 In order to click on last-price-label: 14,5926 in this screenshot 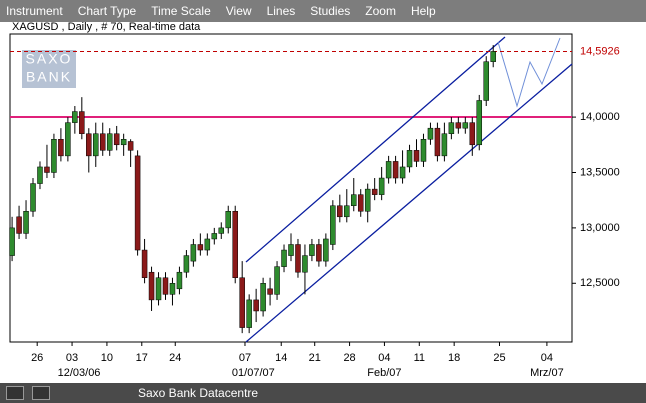, I will do `click(600, 51)`.